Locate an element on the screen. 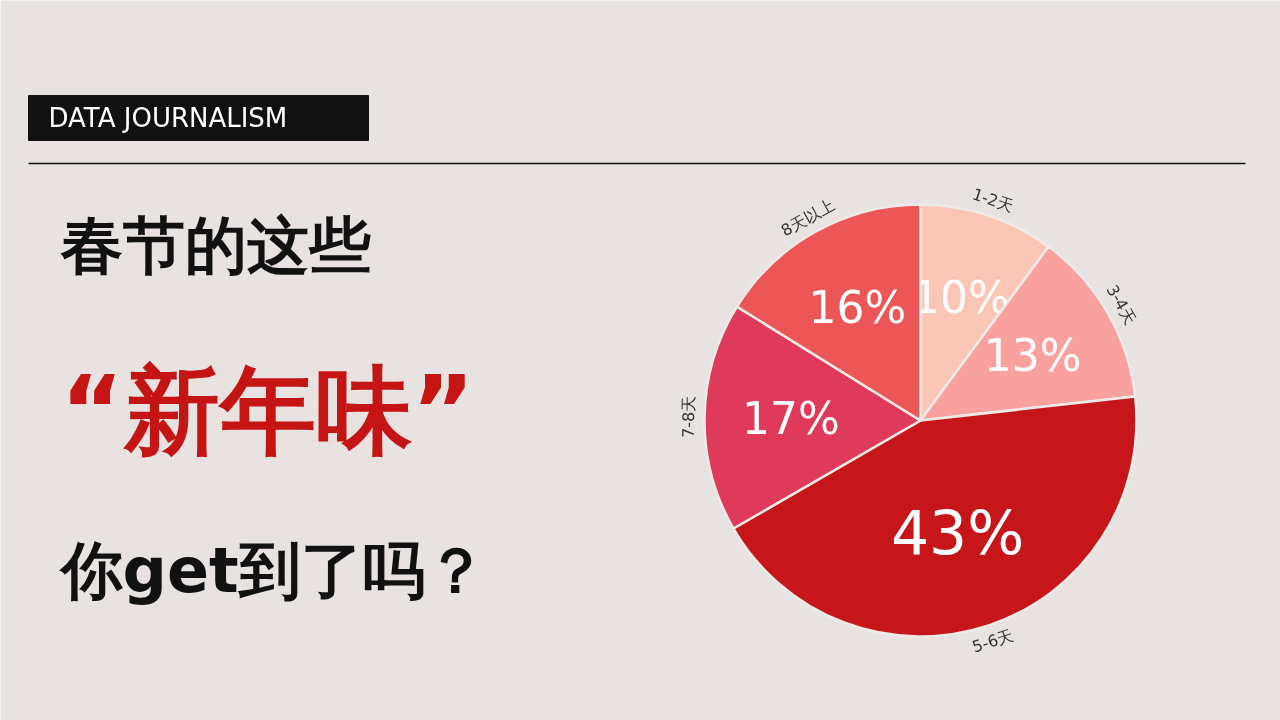 This screenshot has height=720, width=1280. slice-label: 3-4天 is located at coordinates (1121, 304).